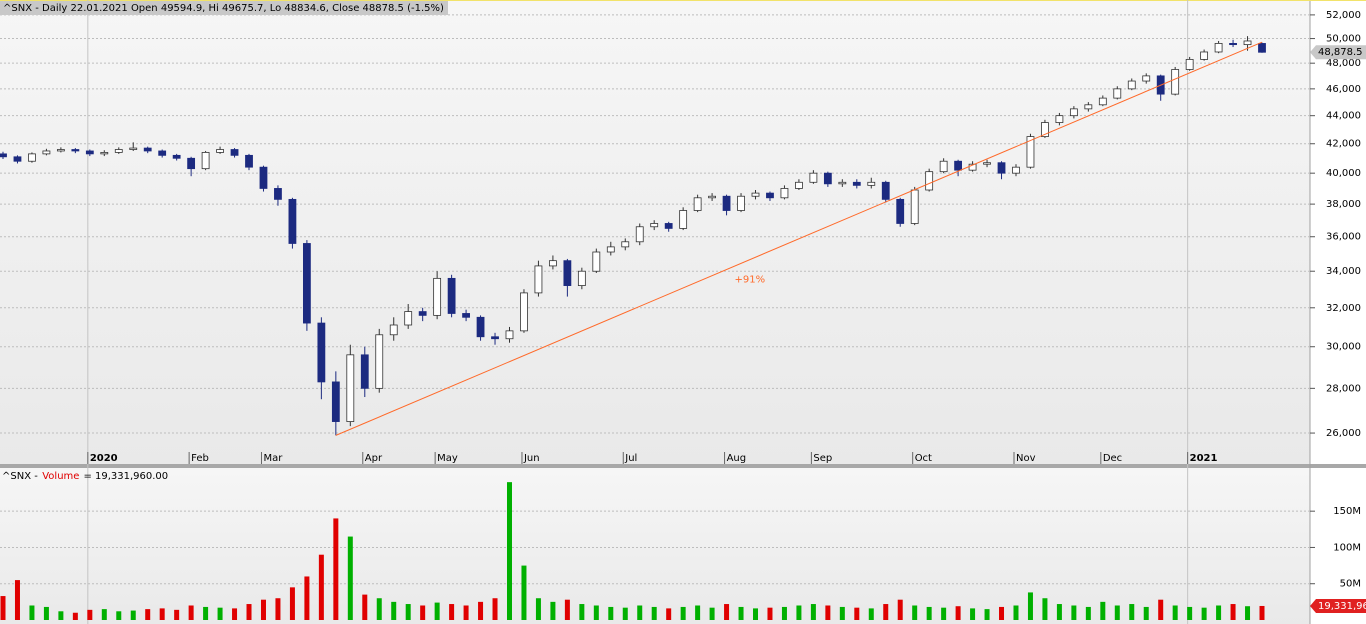 The width and height of the screenshot is (1366, 624). I want to click on y-tick-label: 50M, so click(1350, 584).